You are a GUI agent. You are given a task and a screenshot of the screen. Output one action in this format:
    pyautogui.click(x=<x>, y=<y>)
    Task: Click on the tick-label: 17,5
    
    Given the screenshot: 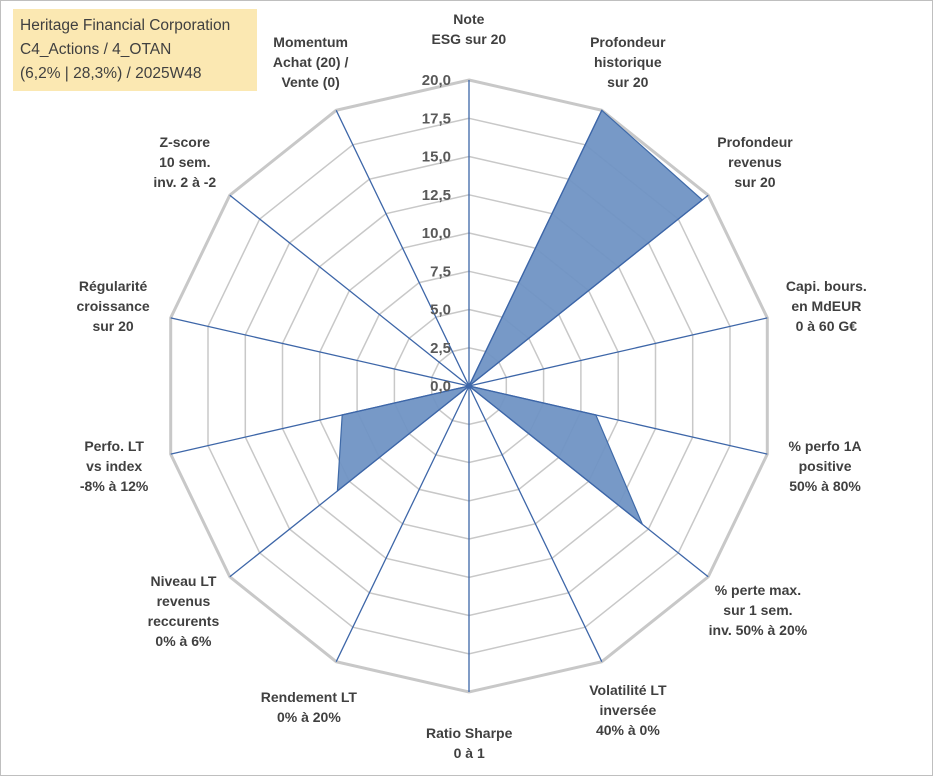 What is the action you would take?
    pyautogui.click(x=436, y=118)
    